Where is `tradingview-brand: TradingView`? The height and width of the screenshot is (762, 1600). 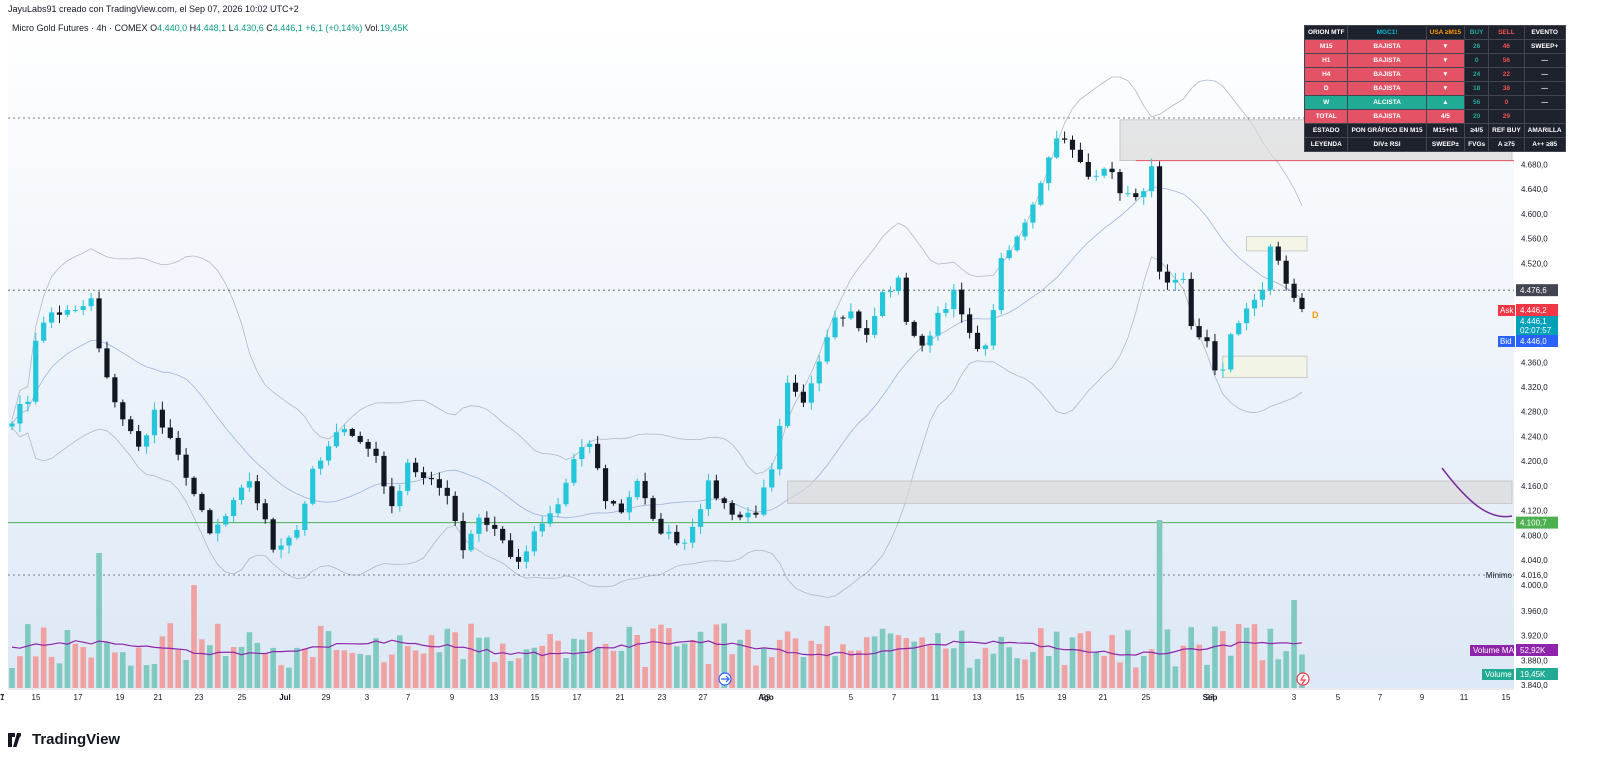
tradingview-brand: TradingView is located at coordinates (64, 739).